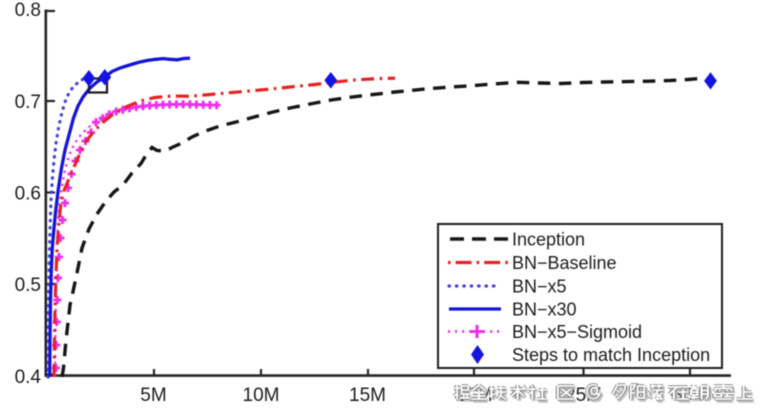  I want to click on svg-text: 10M, so click(261, 395).